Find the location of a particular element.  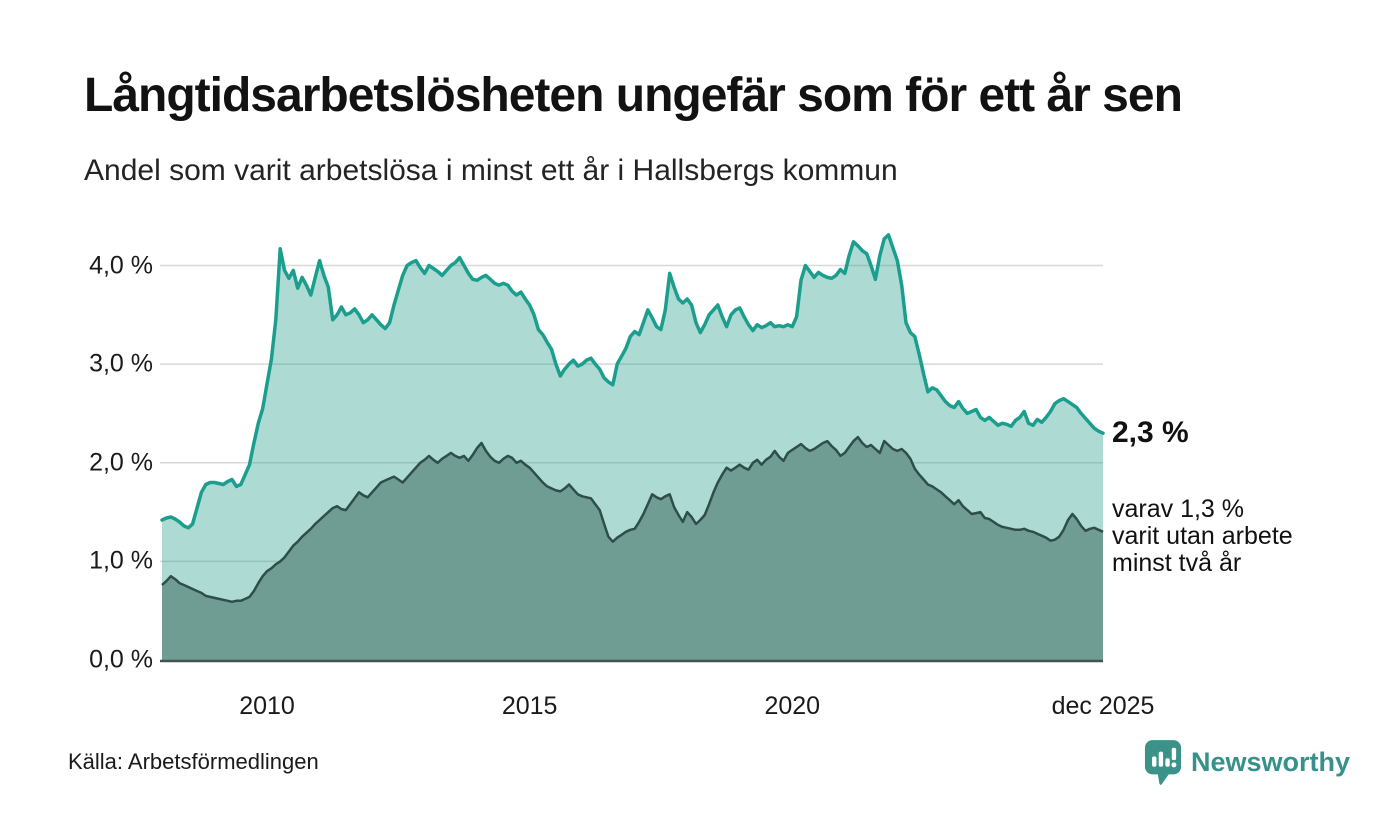

y-axis-tick-label: 1,0 % is located at coordinates (121, 560).